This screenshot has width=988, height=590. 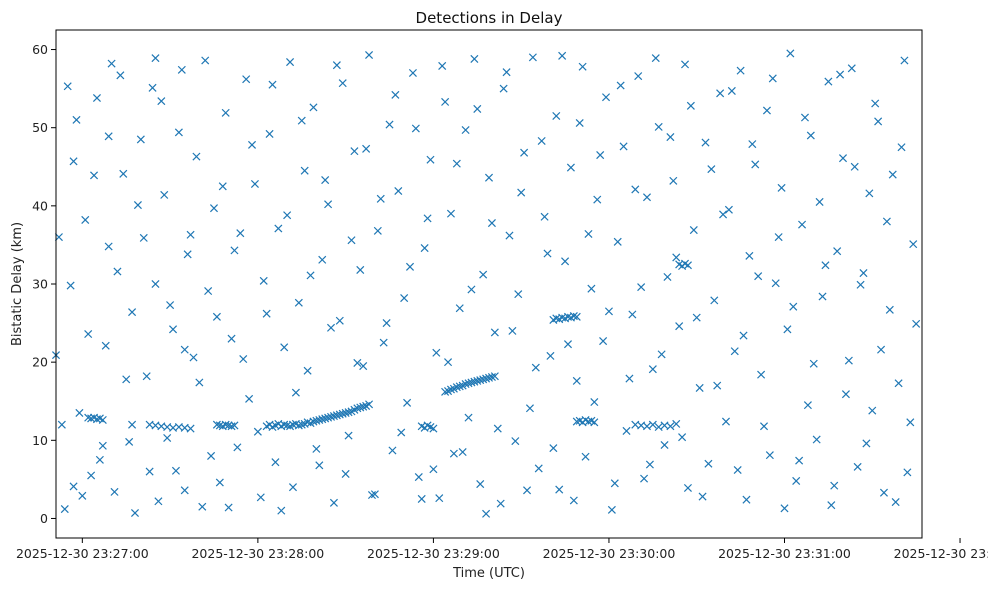 I want to click on y-tick-label: 60, so click(x=40, y=49).